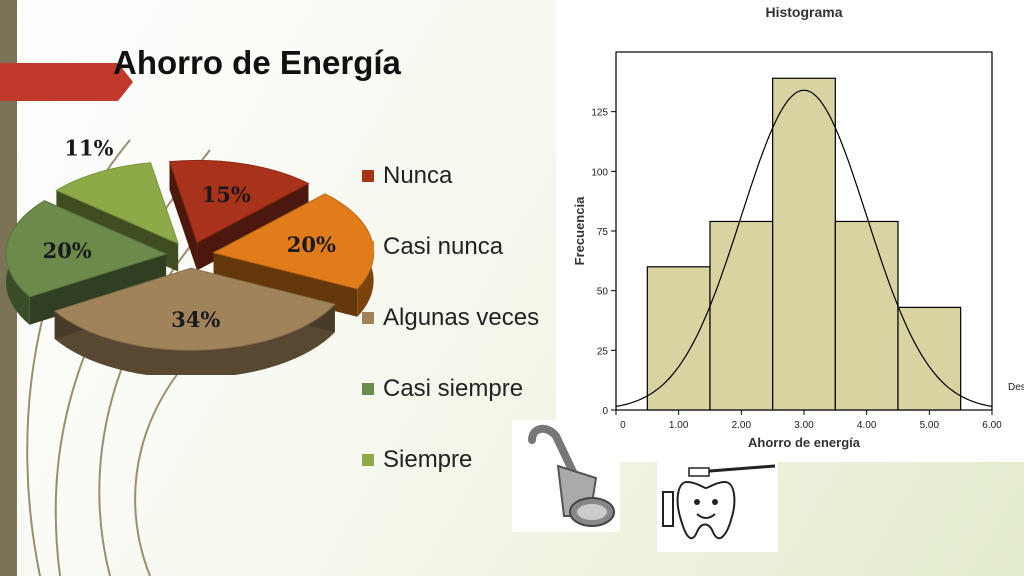 The height and width of the screenshot is (576, 1024). I want to click on legend-item: Algunas veces, so click(450, 317).